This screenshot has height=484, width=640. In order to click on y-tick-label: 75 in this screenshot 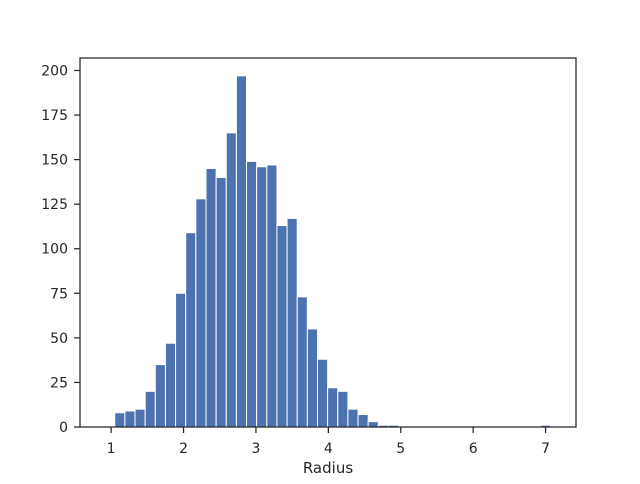, I will do `click(59, 294)`.